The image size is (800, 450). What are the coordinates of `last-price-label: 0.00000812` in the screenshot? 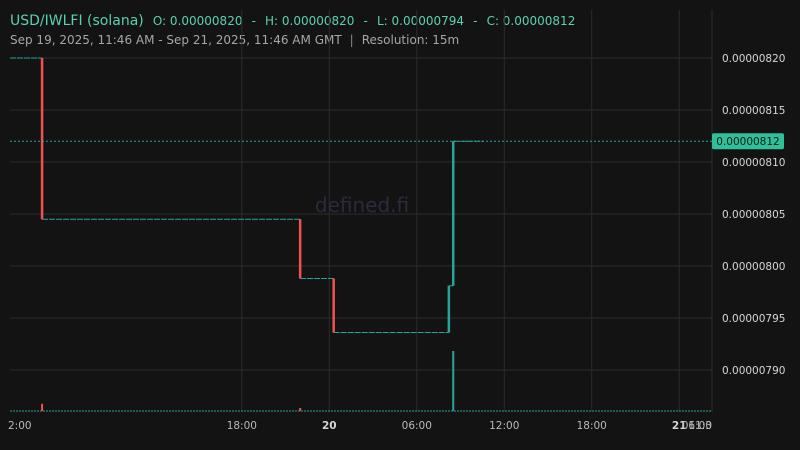 It's located at (747, 142).